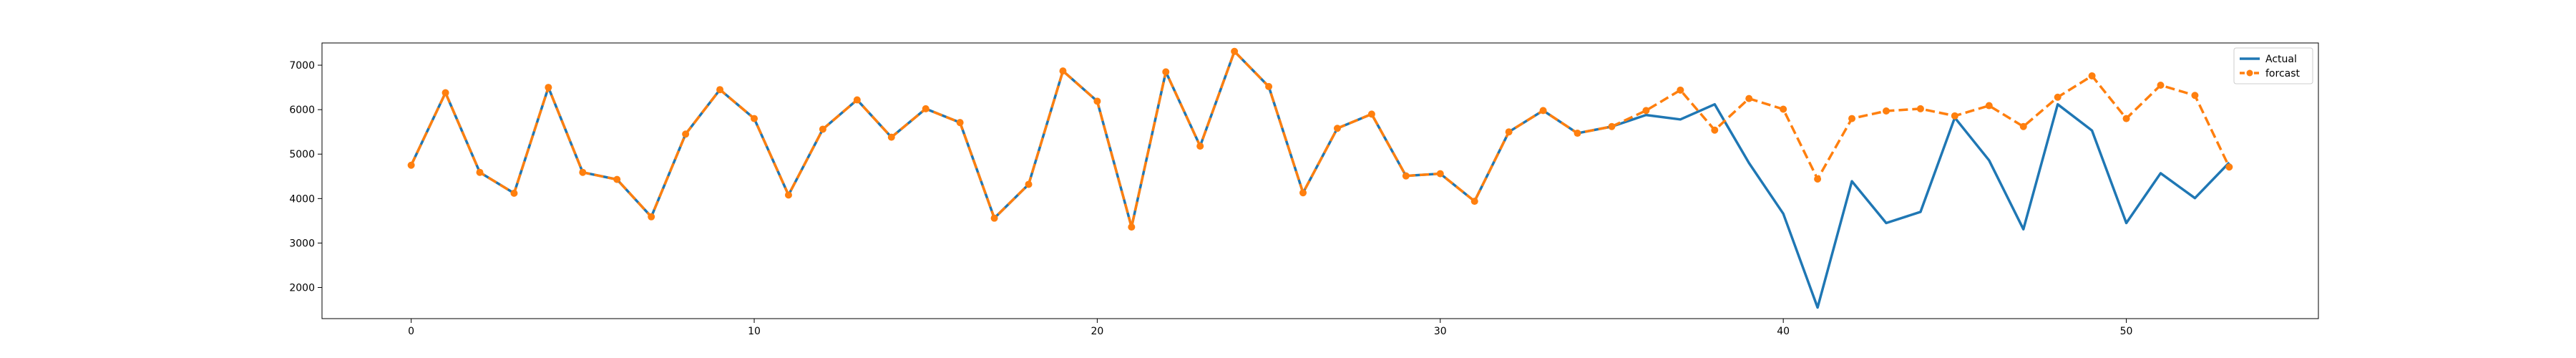  What do you see at coordinates (1440, 331) in the screenshot?
I see `x-tick-label: 30` at bounding box center [1440, 331].